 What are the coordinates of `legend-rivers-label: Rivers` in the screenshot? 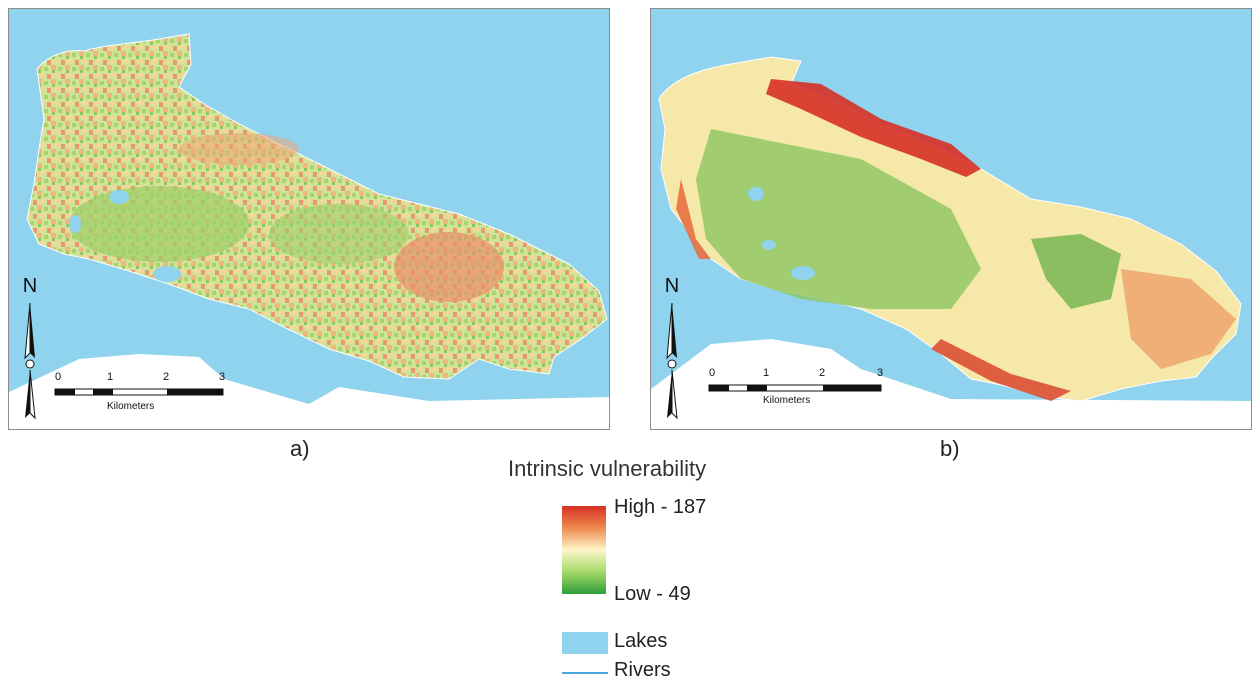 It's located at (642, 670).